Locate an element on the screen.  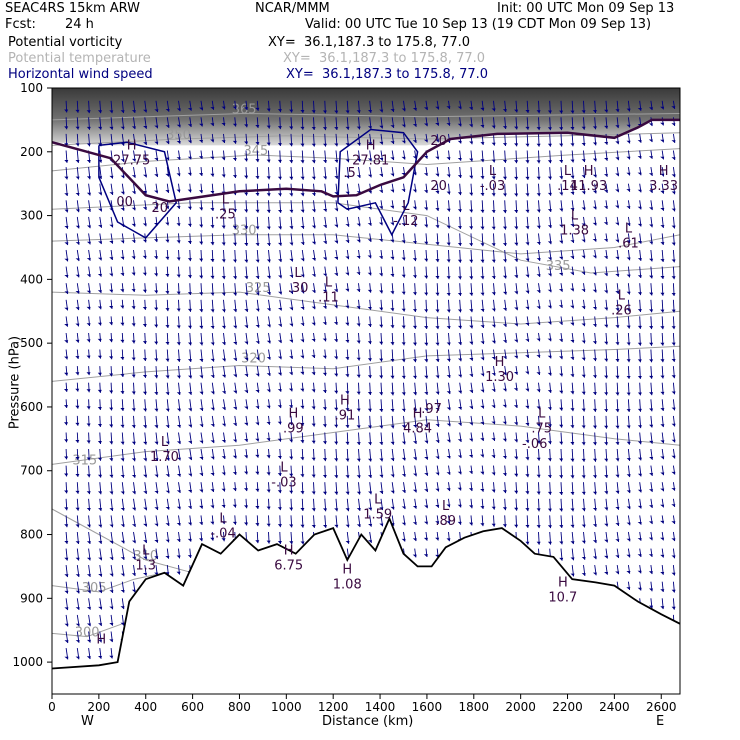
theta-contour-label: 305 is located at coordinates (94, 588).